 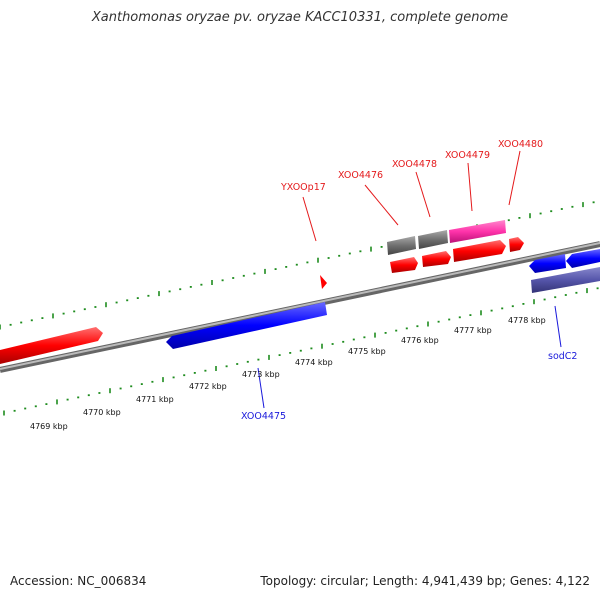 What do you see at coordinates (527, 320) in the screenshot?
I see `kbp-label: 4778 kbp` at bounding box center [527, 320].